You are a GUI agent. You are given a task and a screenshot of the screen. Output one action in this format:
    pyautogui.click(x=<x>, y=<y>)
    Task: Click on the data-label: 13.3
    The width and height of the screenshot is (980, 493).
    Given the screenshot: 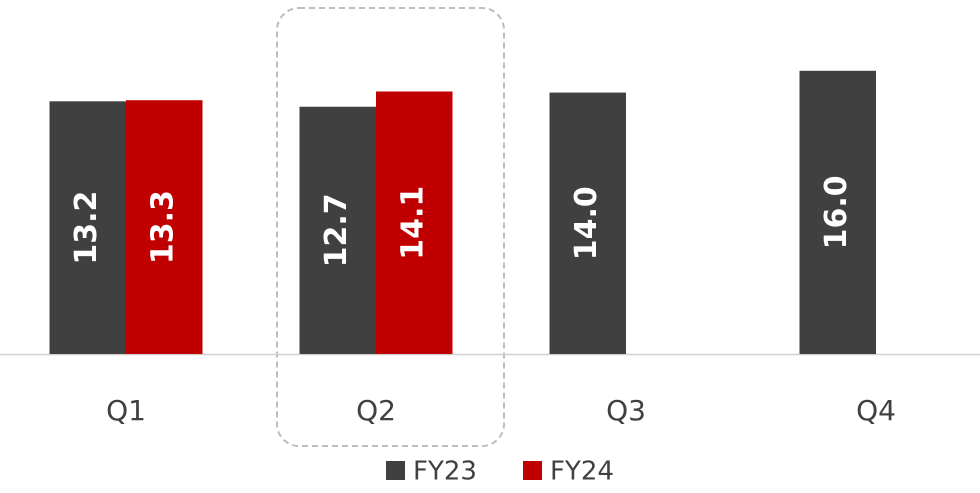 What is the action you would take?
    pyautogui.click(x=163, y=227)
    